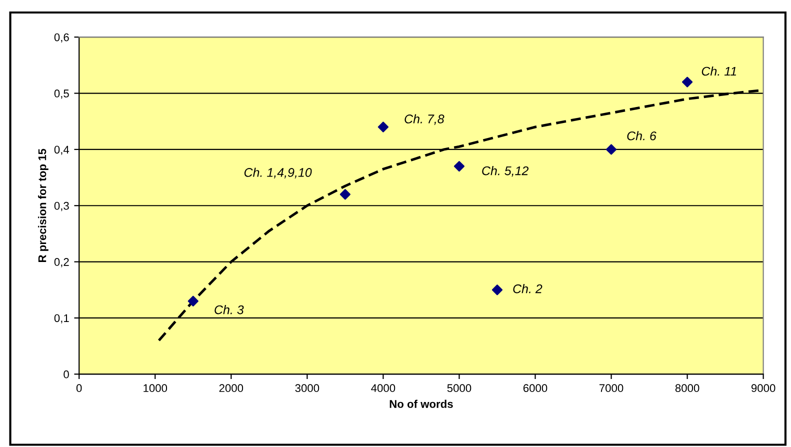 The width and height of the screenshot is (791, 447). What do you see at coordinates (61, 263) in the screenshot?
I see `y-tick-label: 0,2` at bounding box center [61, 263].